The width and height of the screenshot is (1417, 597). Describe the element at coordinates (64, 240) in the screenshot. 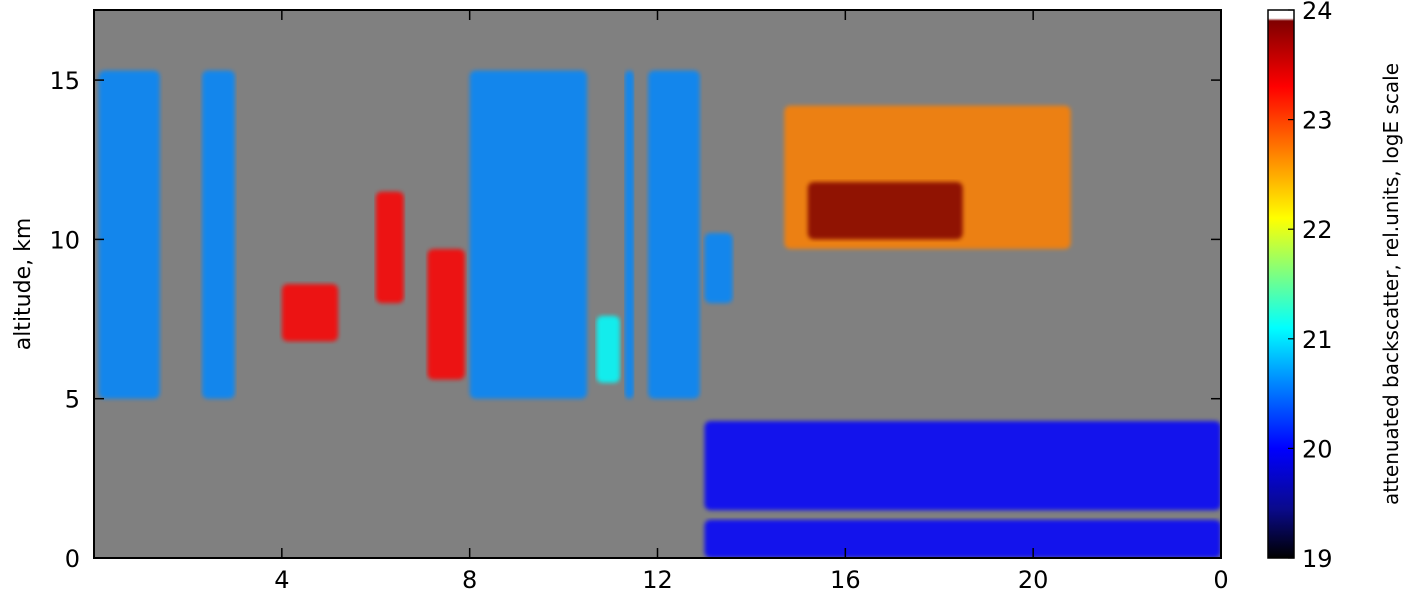

I see `y-tick-label: 10` at that location.